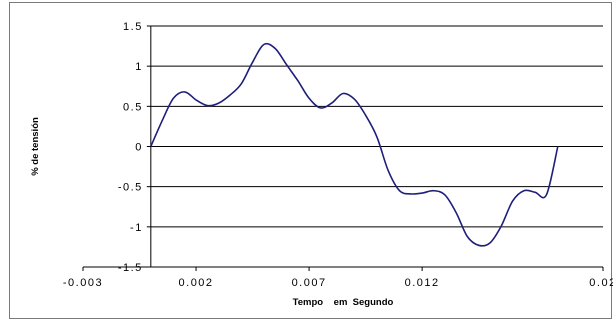 The width and height of the screenshot is (615, 323). I want to click on y-tick-label: 1.5, so click(133, 27).